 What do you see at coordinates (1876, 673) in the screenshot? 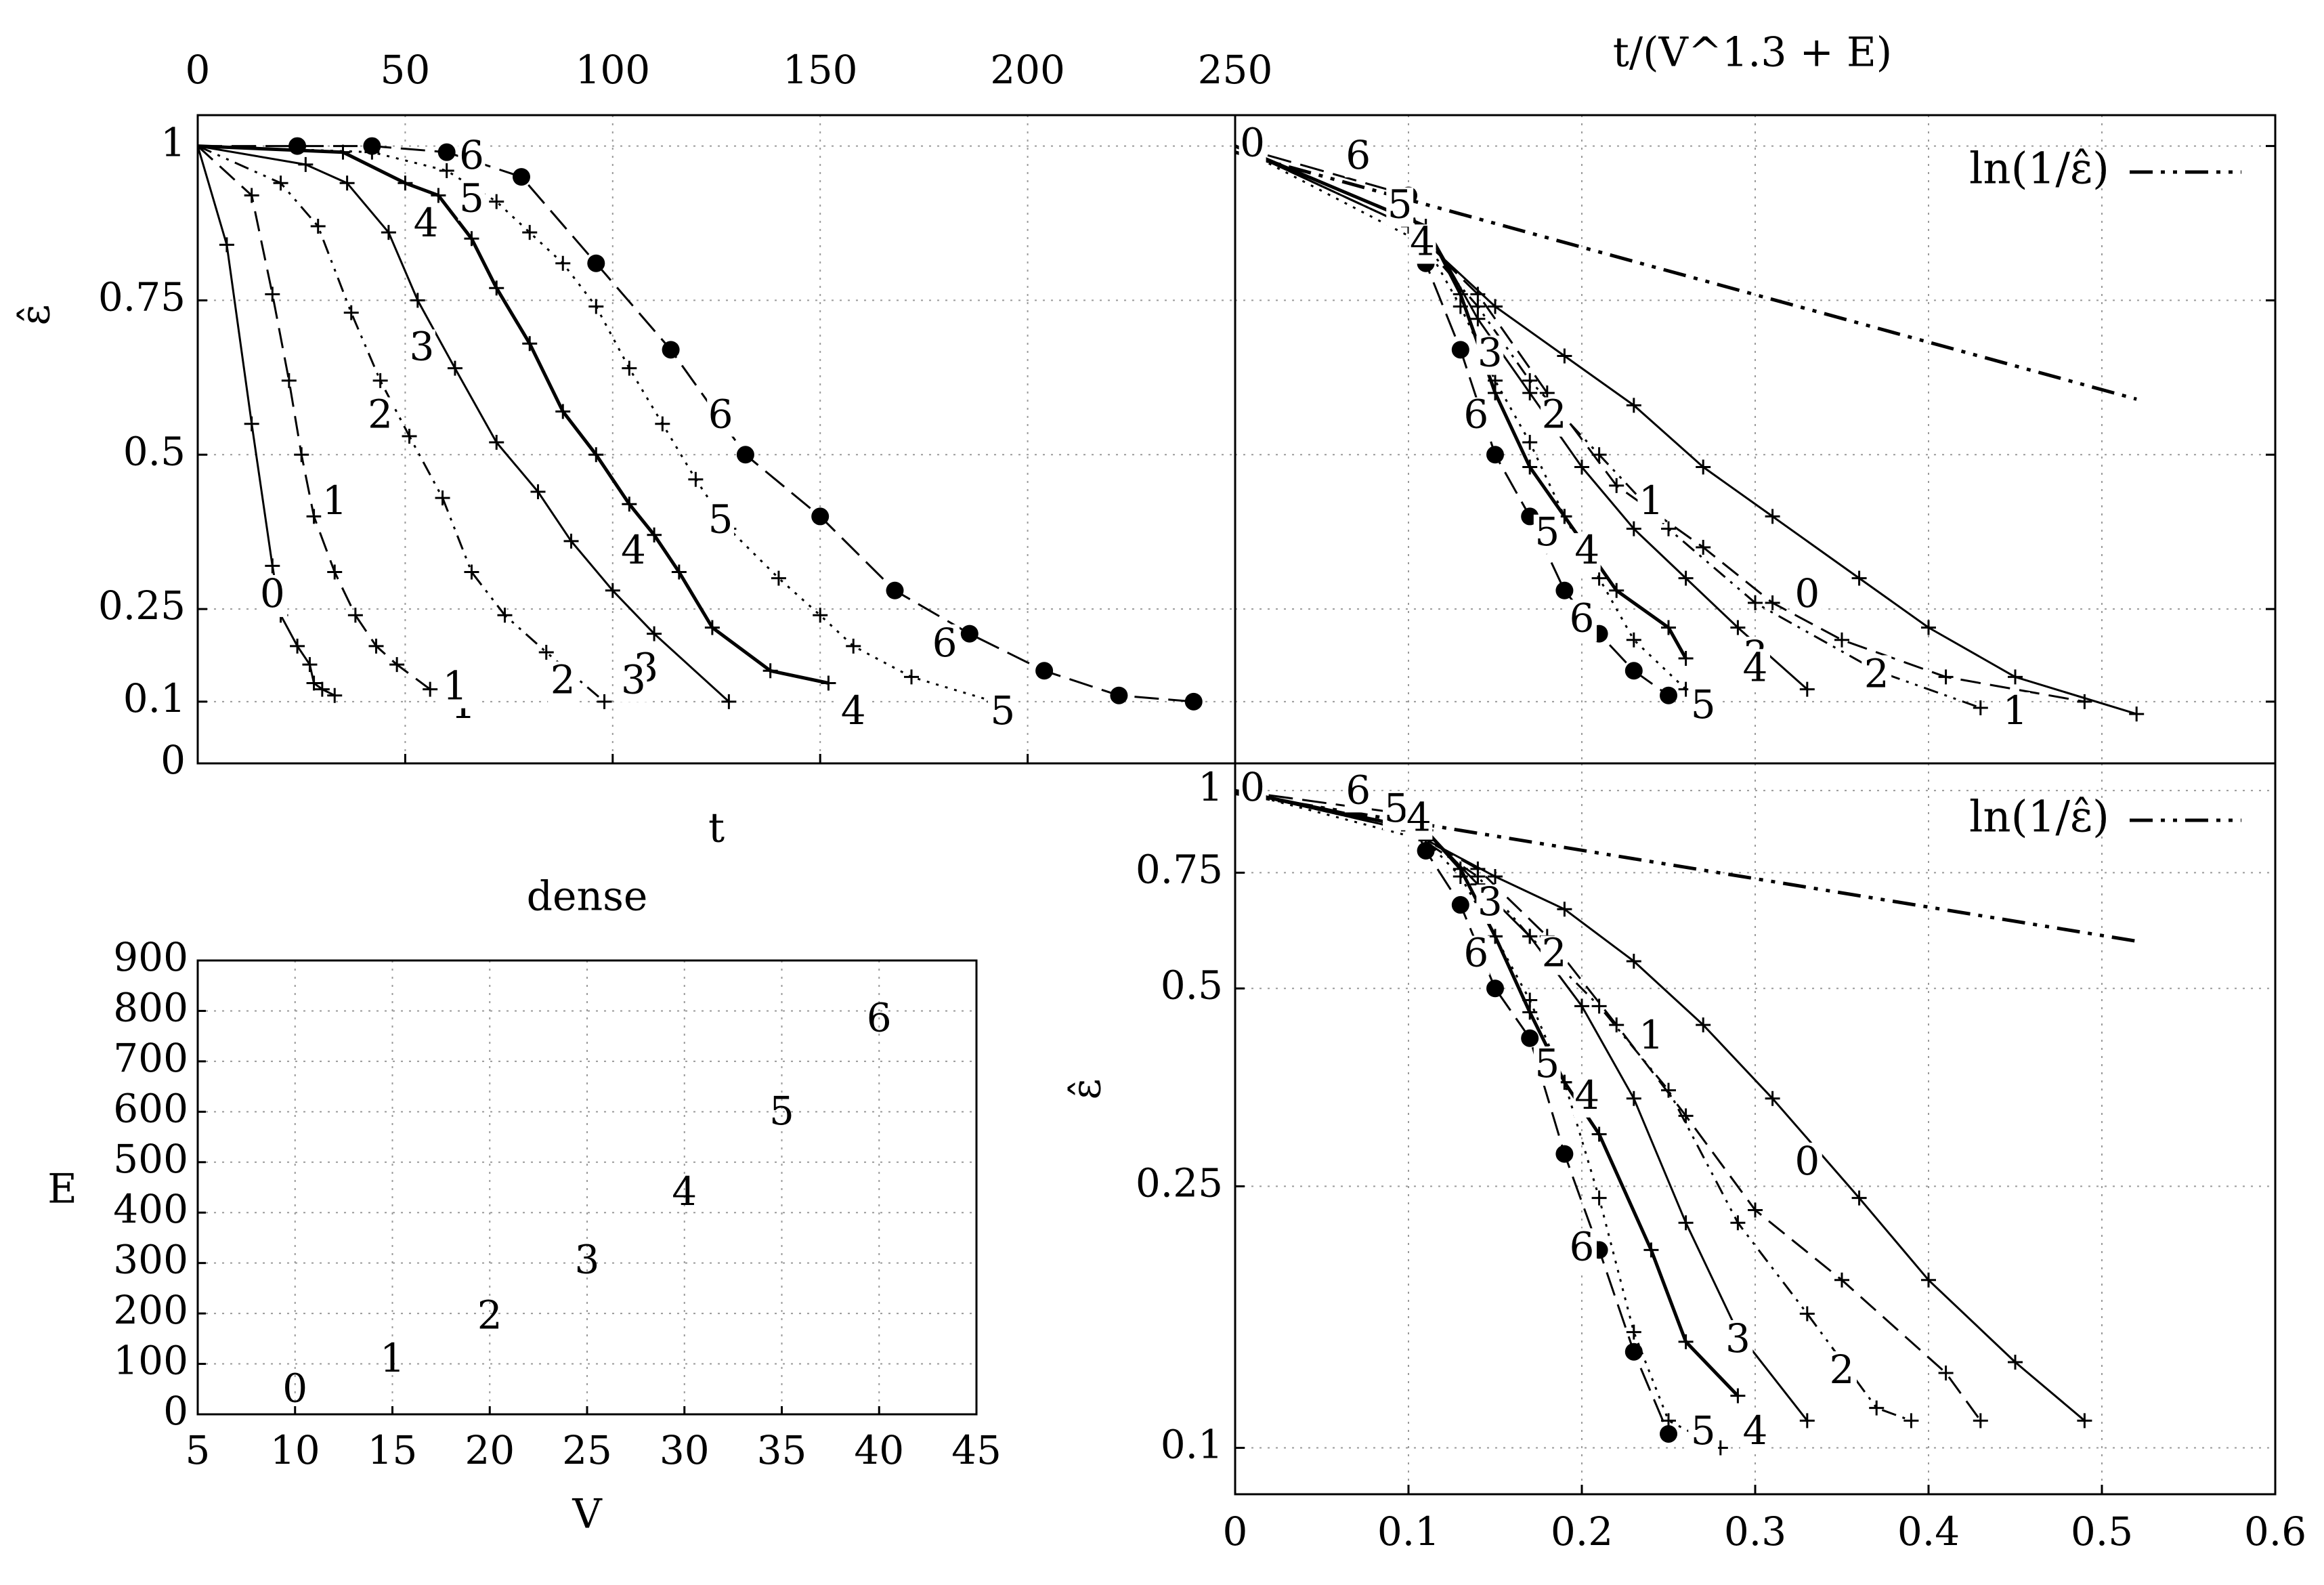
I see `series-label-2: 2` at bounding box center [1876, 673].